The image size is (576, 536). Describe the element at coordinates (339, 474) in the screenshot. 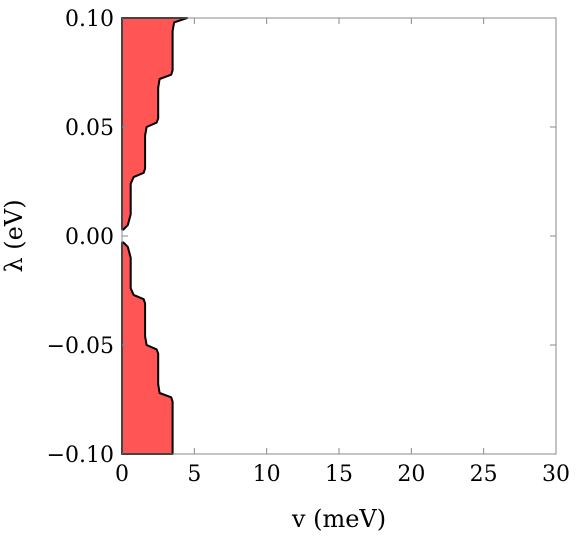

I see `x-tick-label: 15` at that location.